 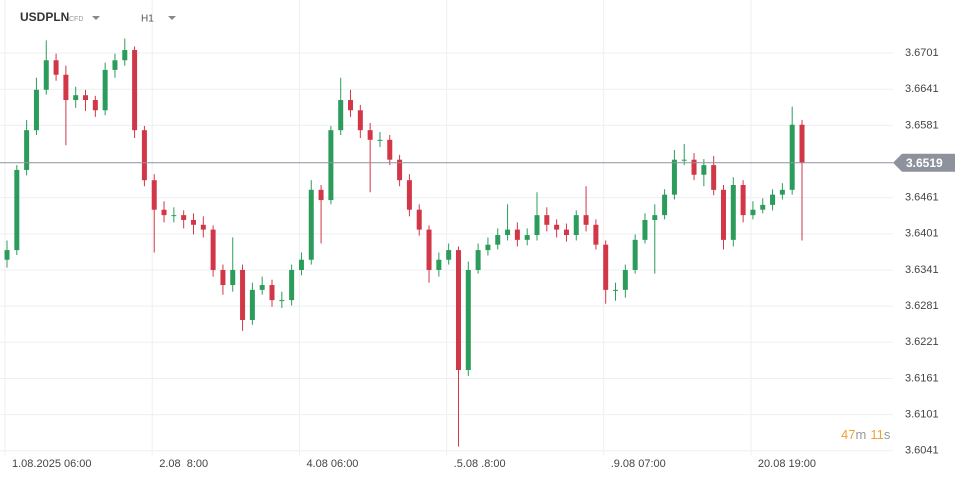 What do you see at coordinates (76, 19) in the screenshot?
I see `instrument-type: CFD` at bounding box center [76, 19].